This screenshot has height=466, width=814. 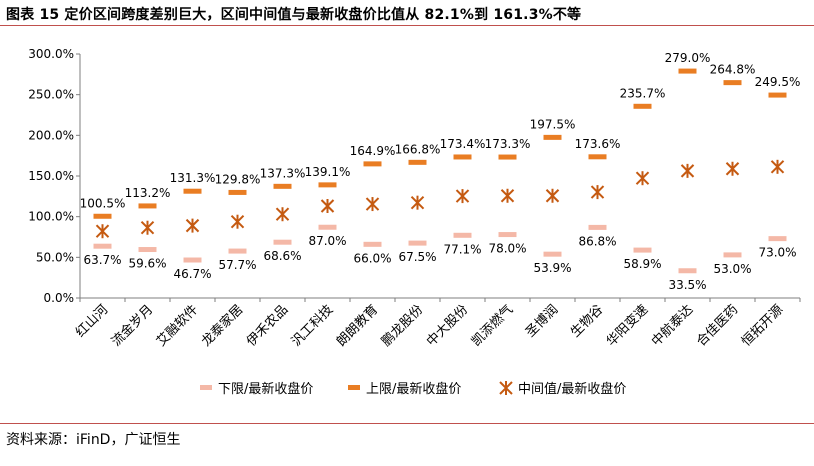 I want to click on lower-bound-label: 63.7%, so click(x=102, y=260).